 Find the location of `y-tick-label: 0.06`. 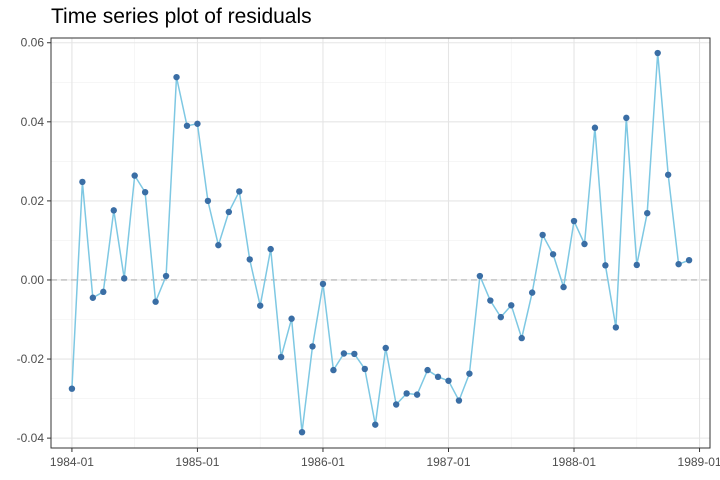

y-tick-label: 0.06 is located at coordinates (33, 43).